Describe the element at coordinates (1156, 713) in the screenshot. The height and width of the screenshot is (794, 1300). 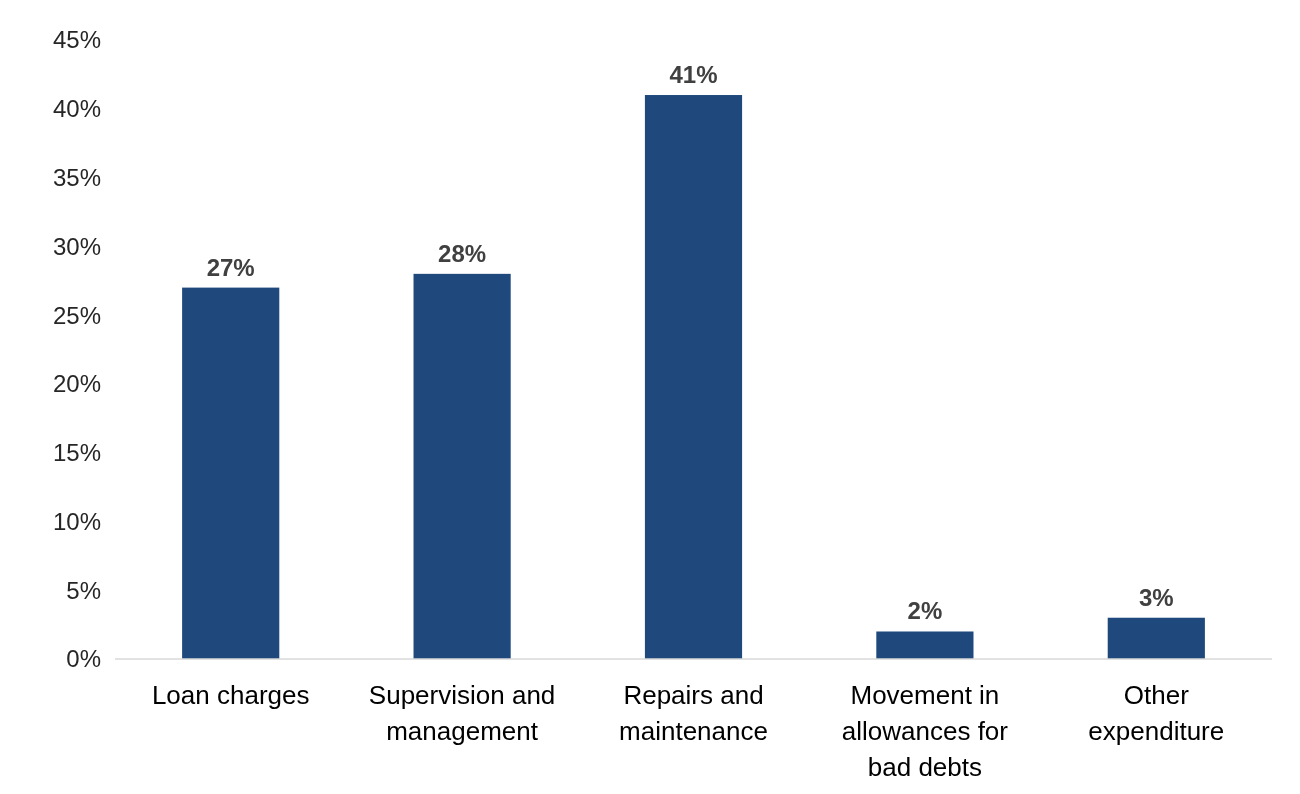
I see `x-tick-label: Other expenditure` at that location.